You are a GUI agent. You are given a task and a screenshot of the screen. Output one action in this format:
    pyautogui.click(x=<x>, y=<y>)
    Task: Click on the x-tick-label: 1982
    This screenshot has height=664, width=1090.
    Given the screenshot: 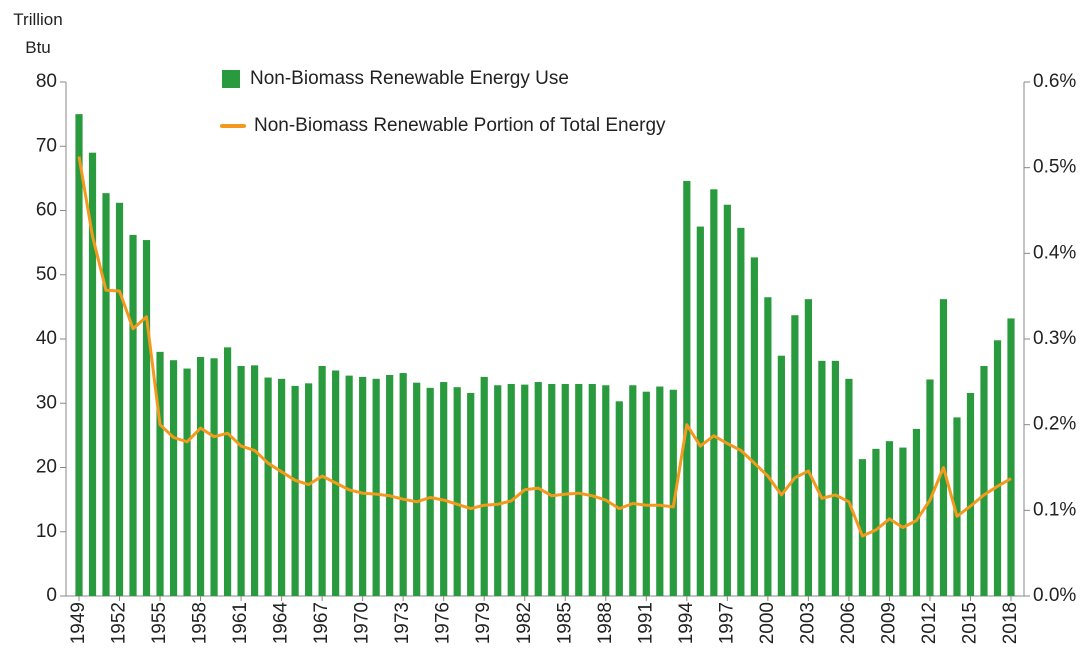 What is the action you would take?
    pyautogui.click(x=524, y=623)
    